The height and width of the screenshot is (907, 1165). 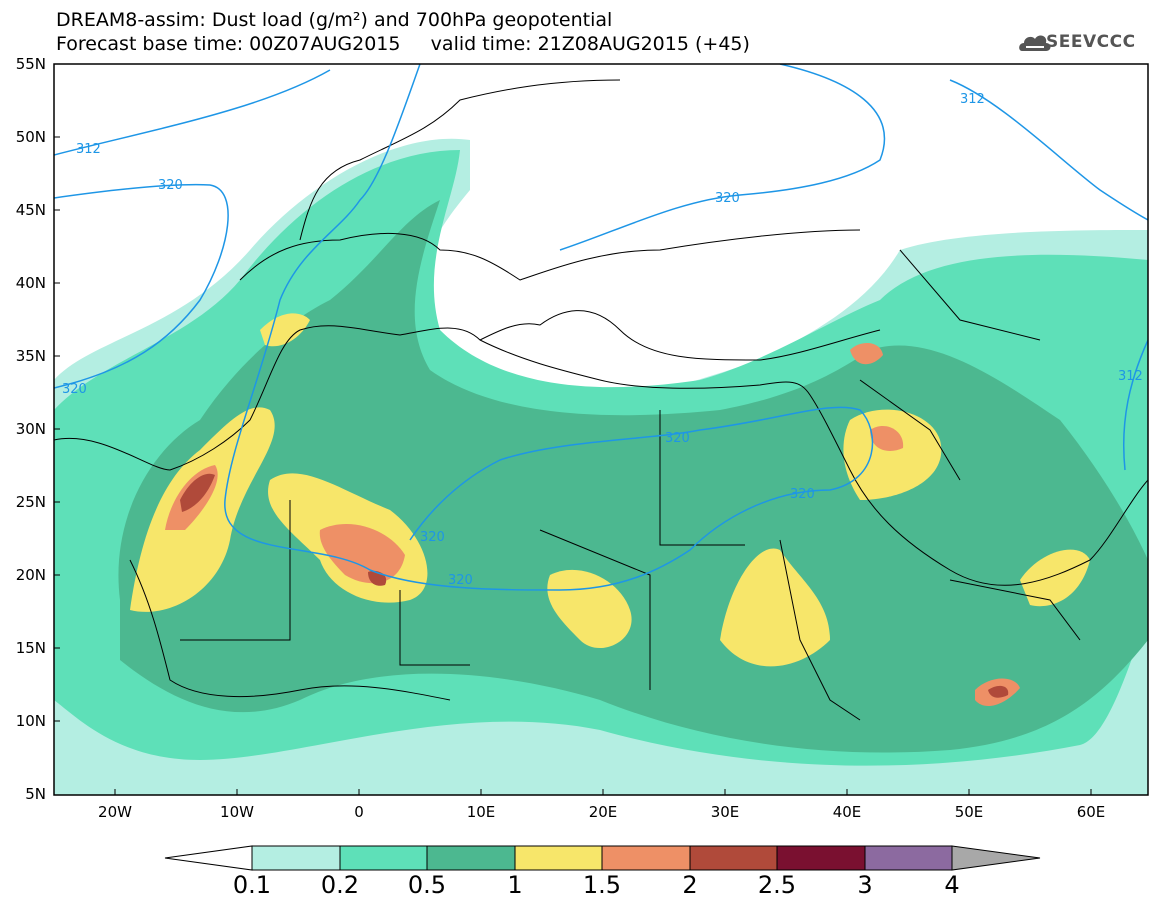 I want to click on colorbar-label: 1.5, so click(x=602, y=885).